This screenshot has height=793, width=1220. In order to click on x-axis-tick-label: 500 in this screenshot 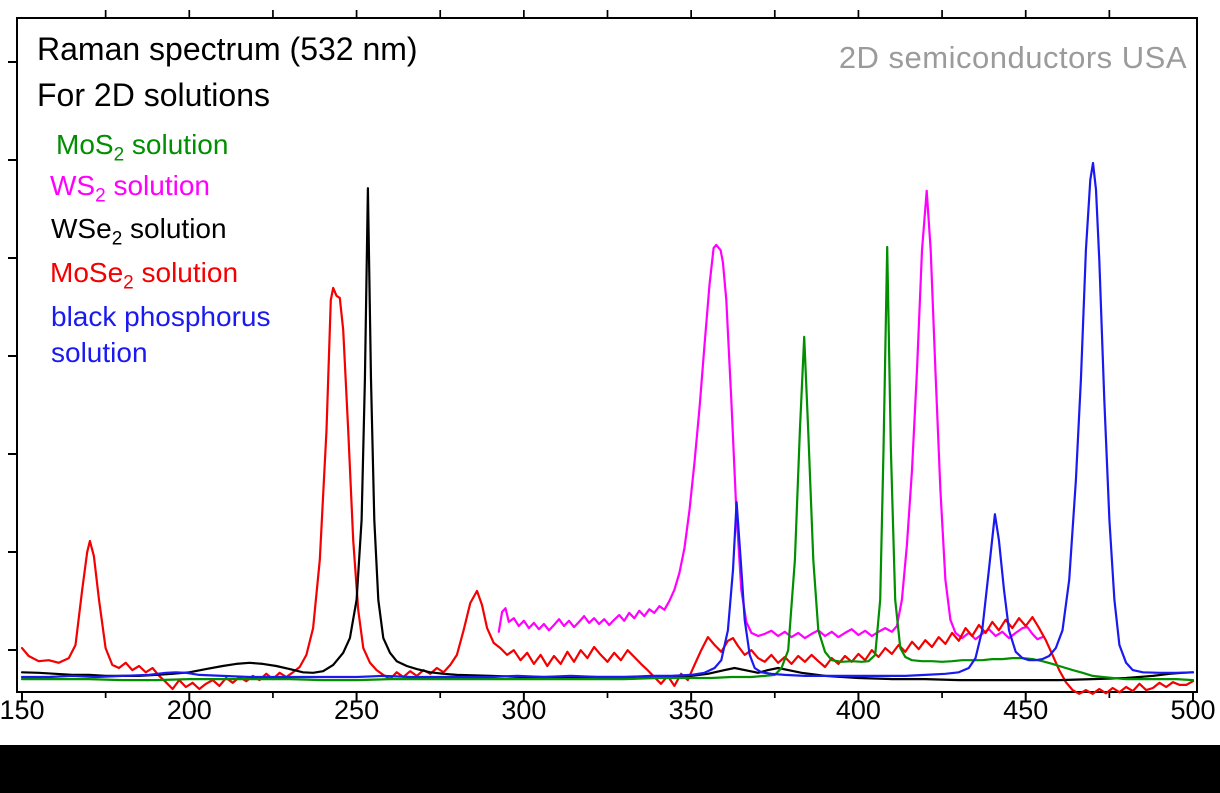, I will do `click(1192, 710)`.